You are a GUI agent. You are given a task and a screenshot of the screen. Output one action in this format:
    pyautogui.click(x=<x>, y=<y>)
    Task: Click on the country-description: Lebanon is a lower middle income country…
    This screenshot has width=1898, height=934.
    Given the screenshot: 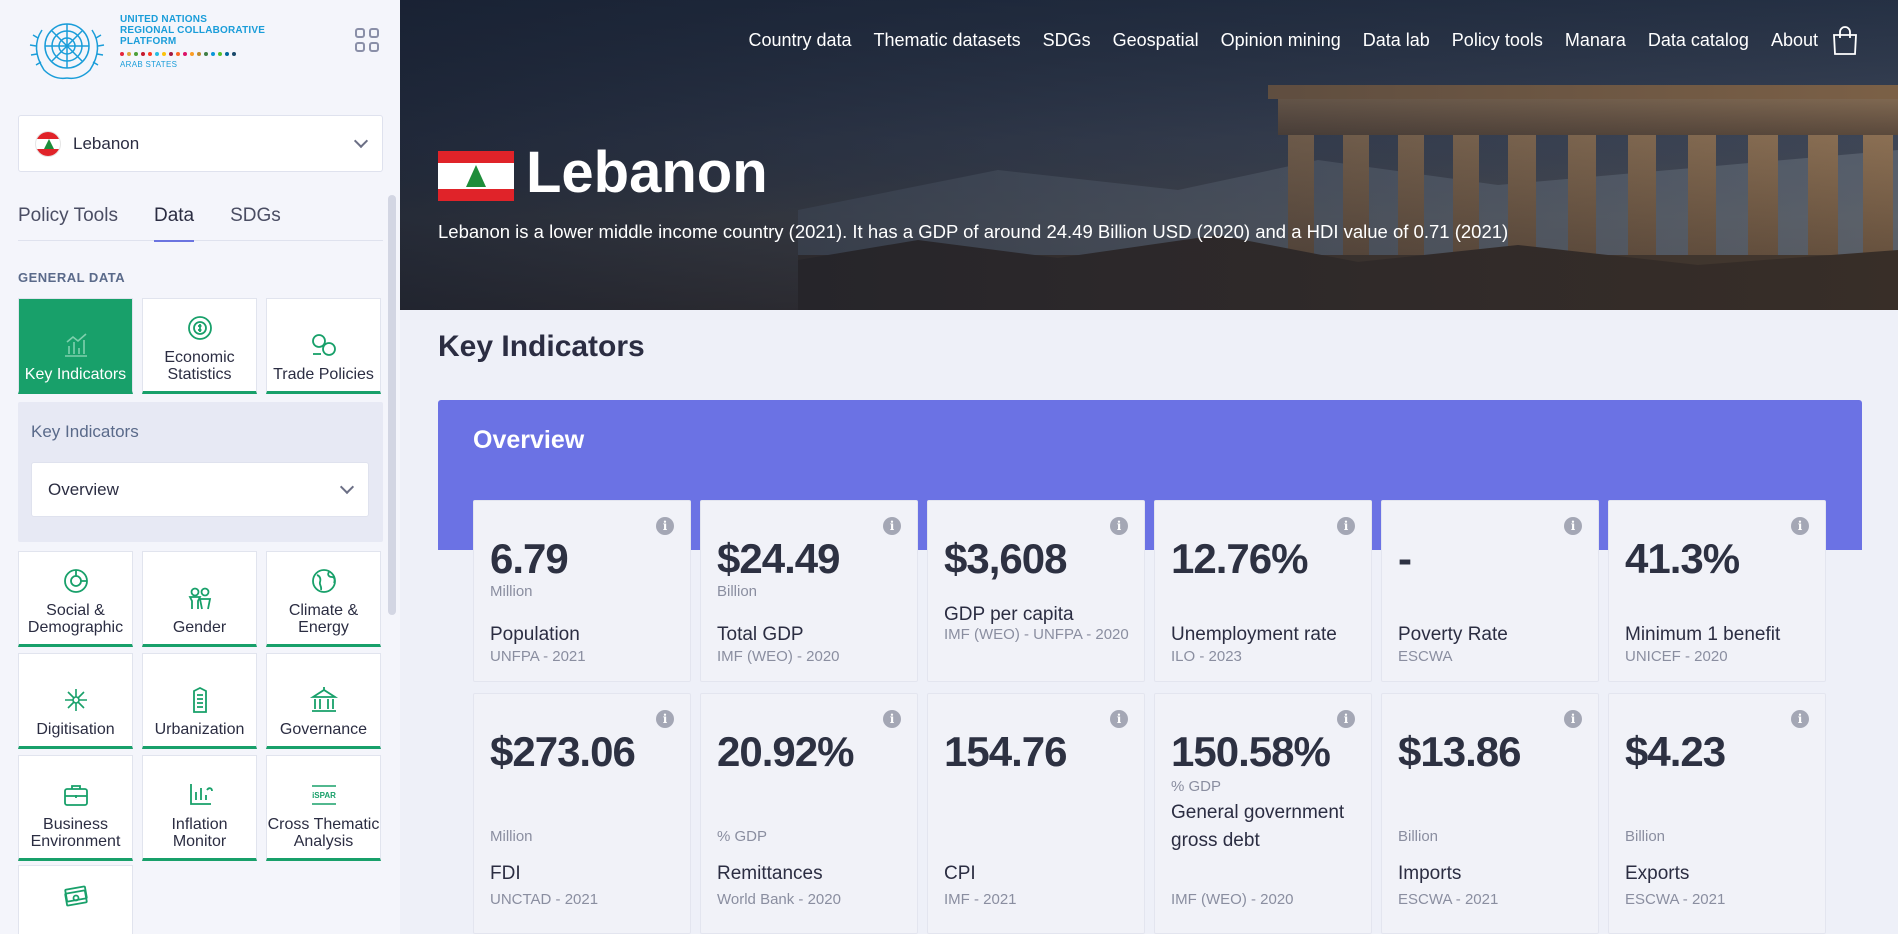 What is the action you would take?
    pyautogui.click(x=973, y=231)
    